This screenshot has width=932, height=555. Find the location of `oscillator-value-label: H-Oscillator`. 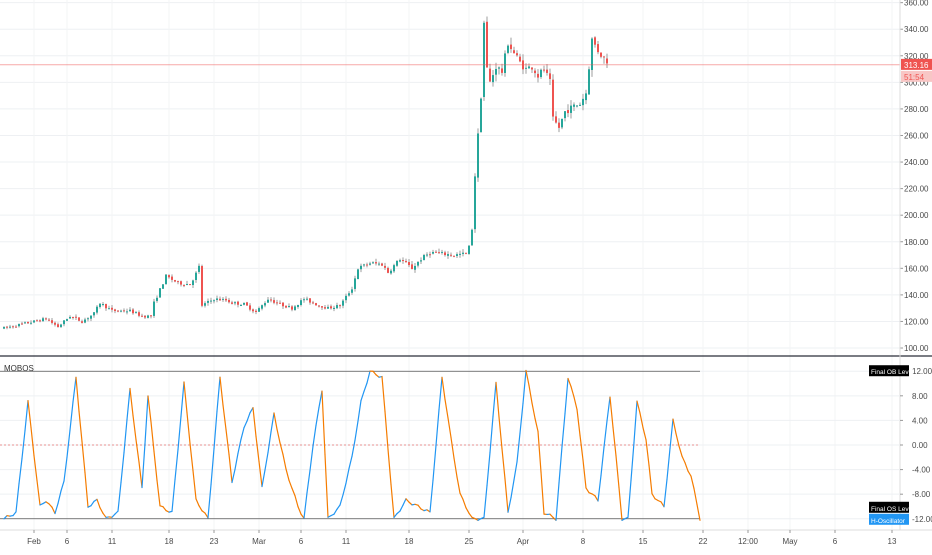

oscillator-value-label: H-Oscillator is located at coordinates (888, 521).